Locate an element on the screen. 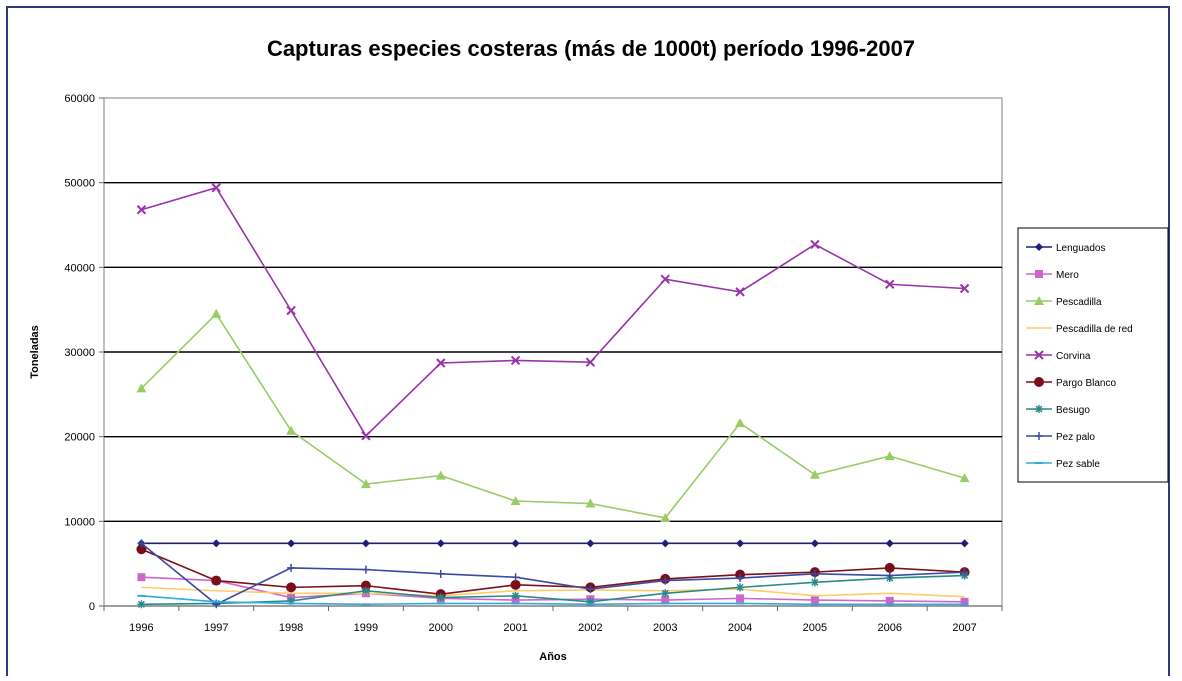  series-line-pez-sable is located at coordinates (553, 600).